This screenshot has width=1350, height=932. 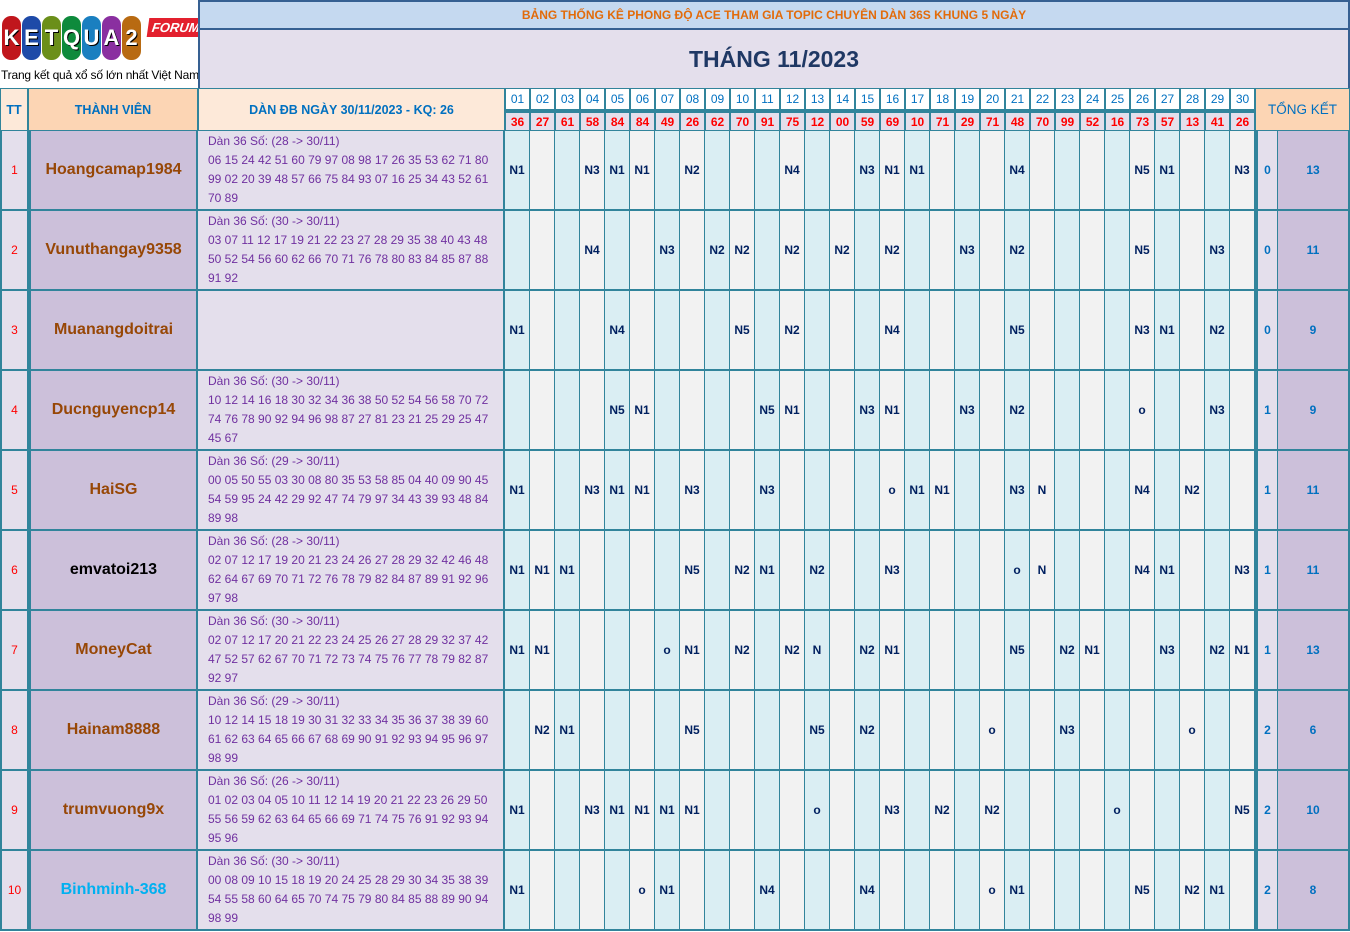 I want to click on row-number: 9, so click(x=14, y=811).